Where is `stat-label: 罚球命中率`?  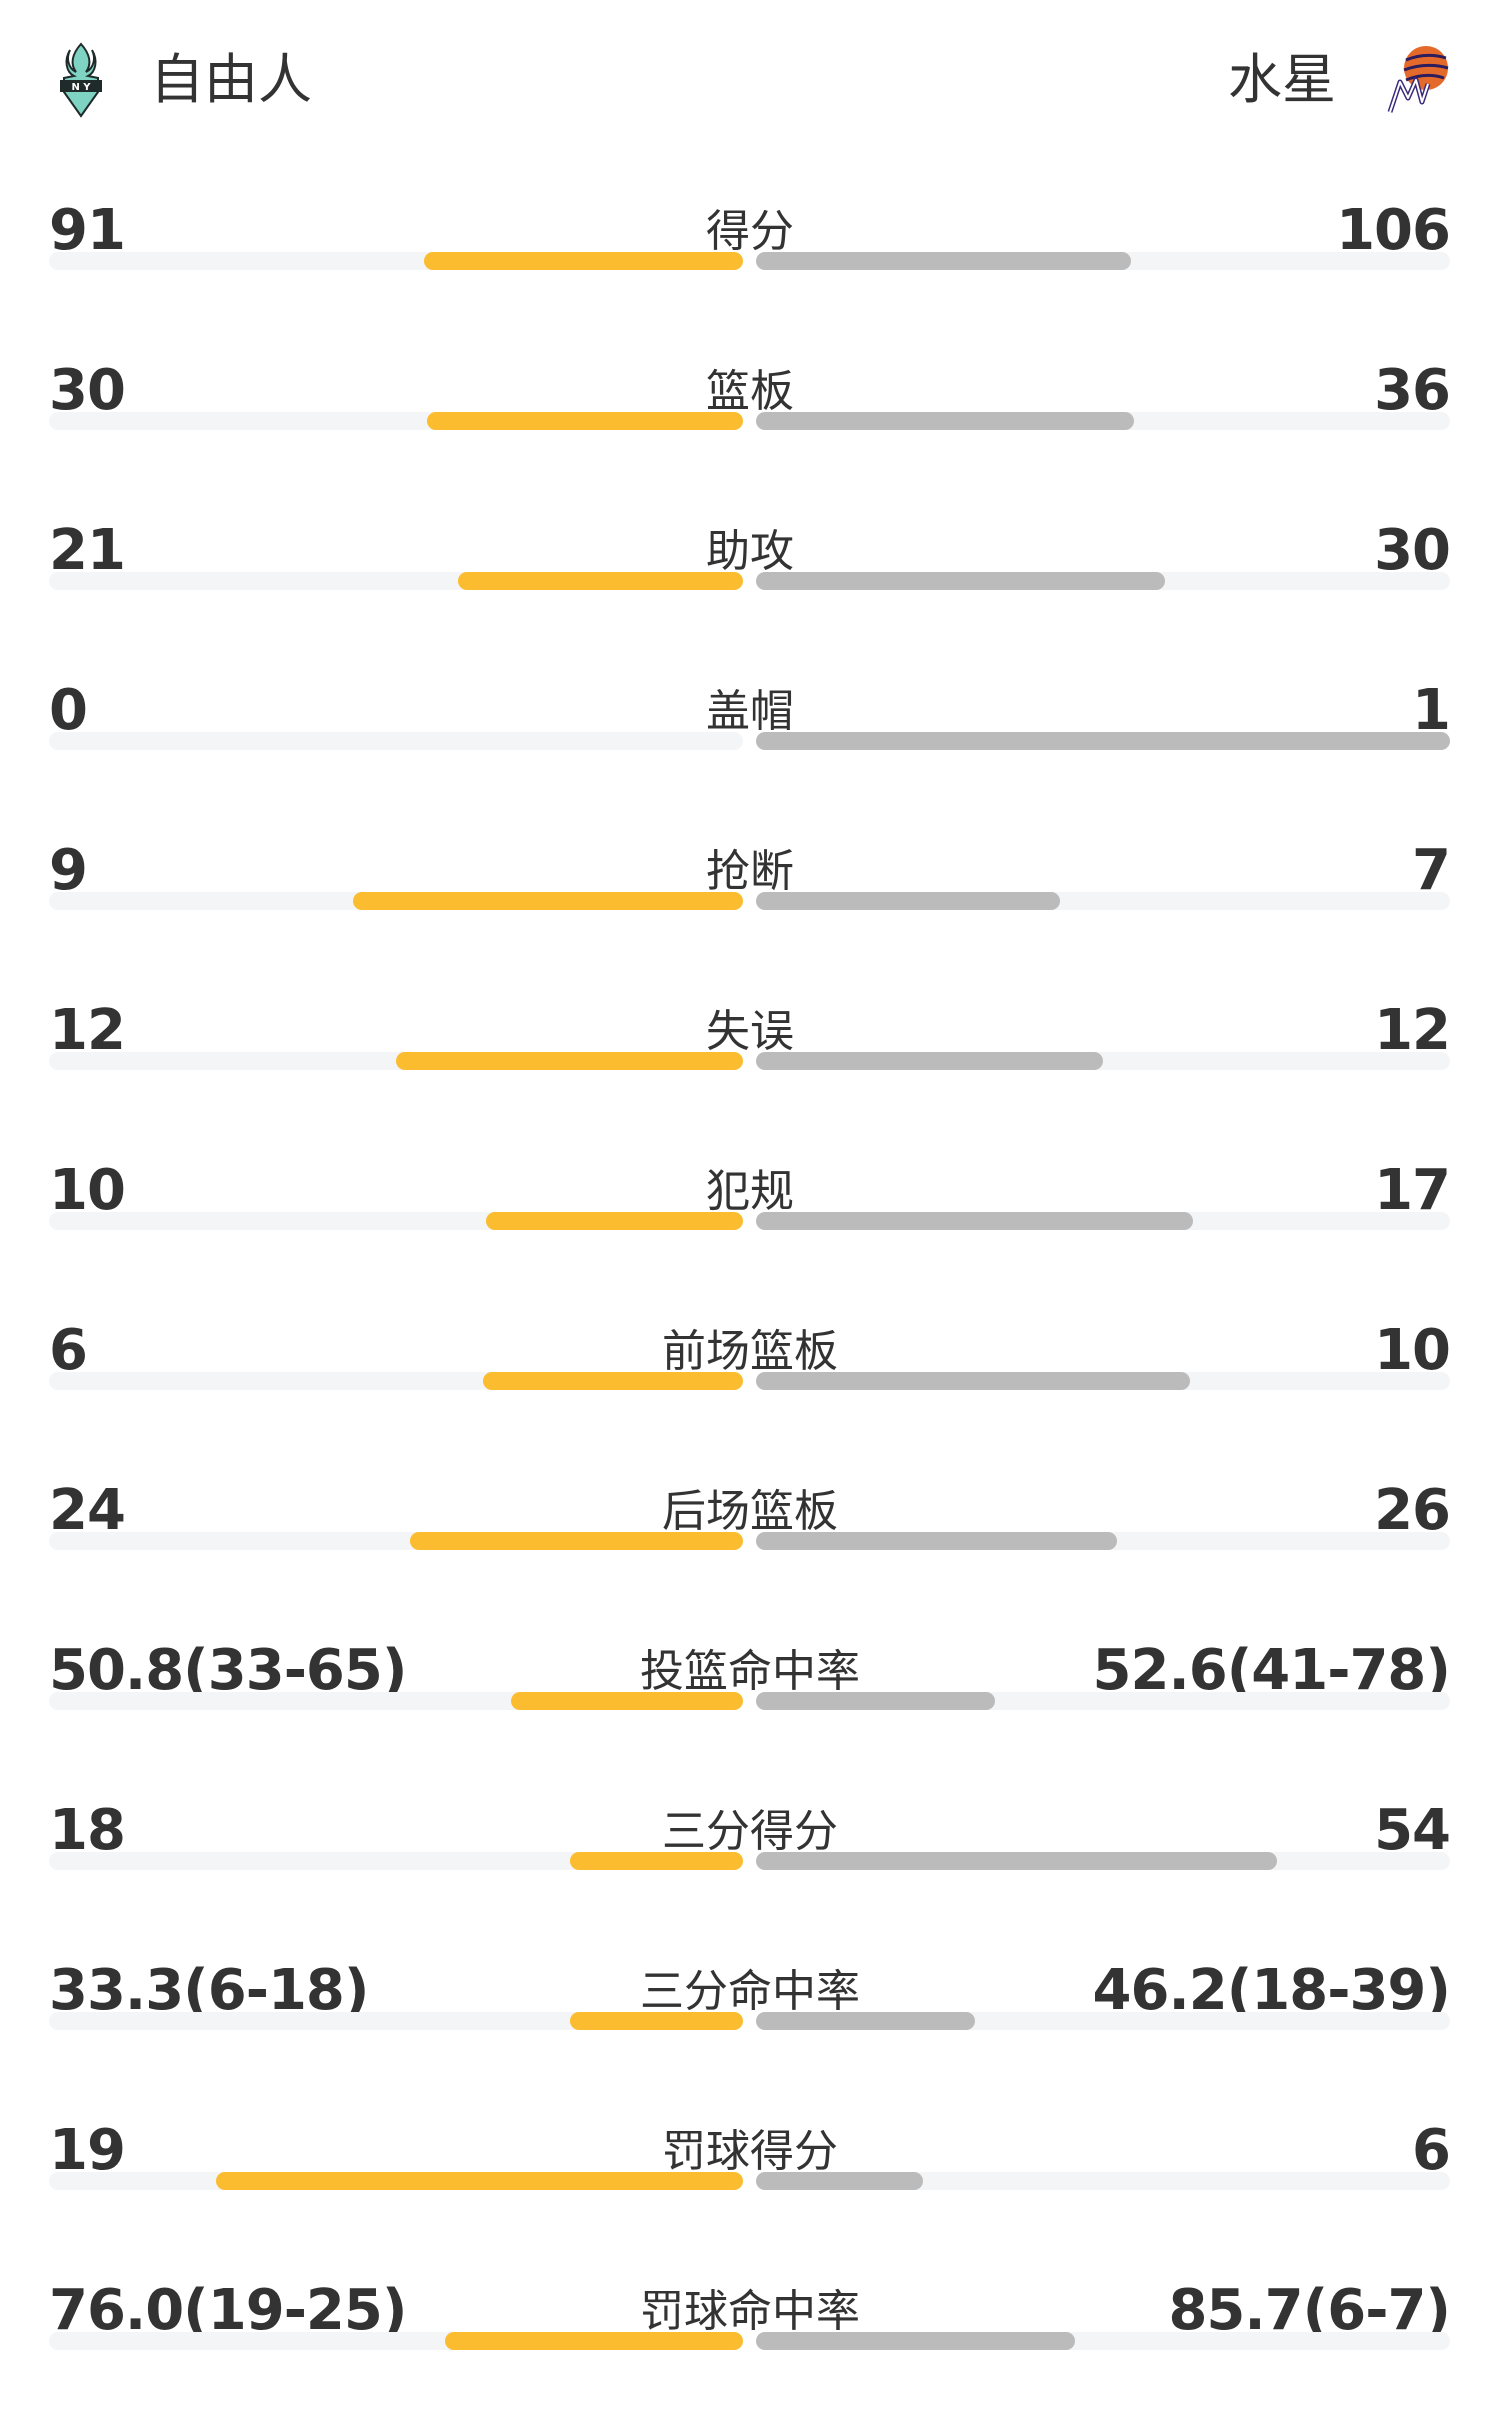
stat-label: 罚球命中率 is located at coordinates (750, 2311).